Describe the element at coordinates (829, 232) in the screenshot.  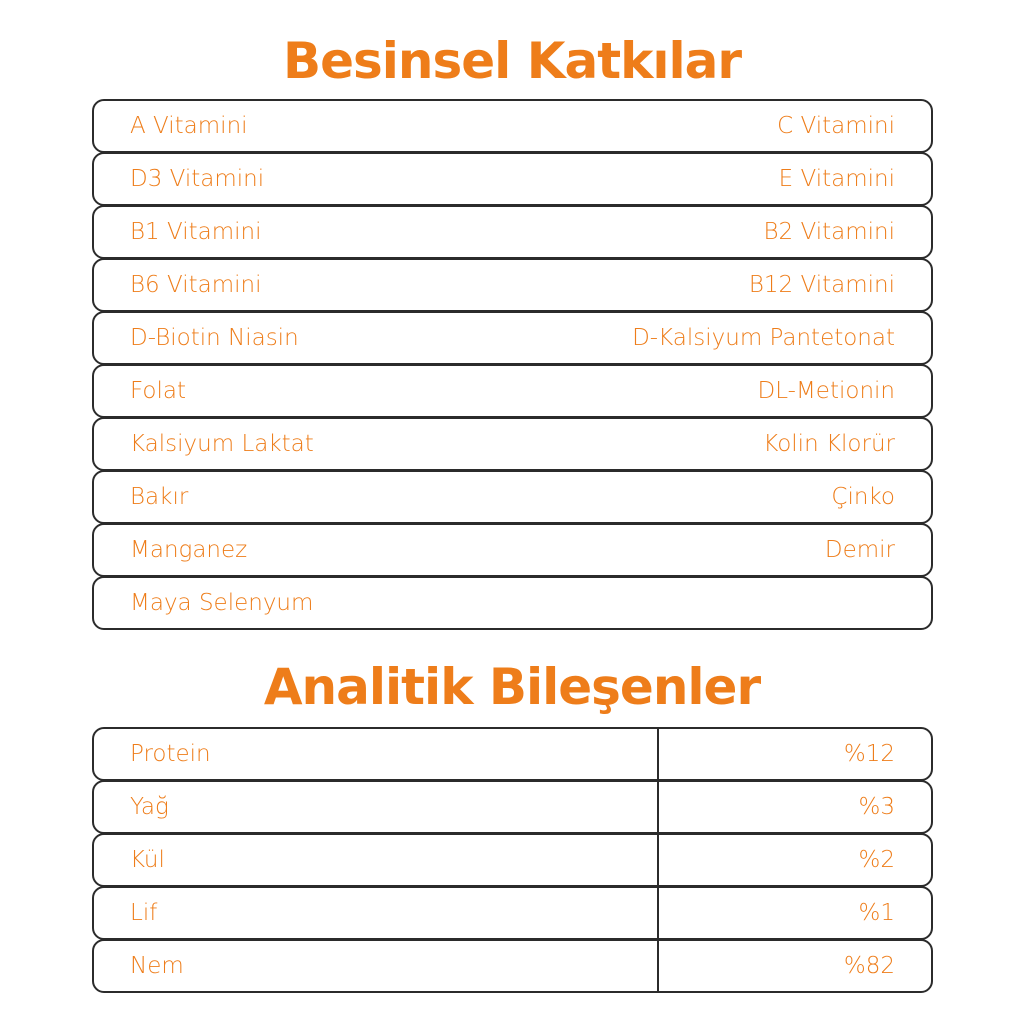
I see `cell-right: B2 Vitamini` at that location.